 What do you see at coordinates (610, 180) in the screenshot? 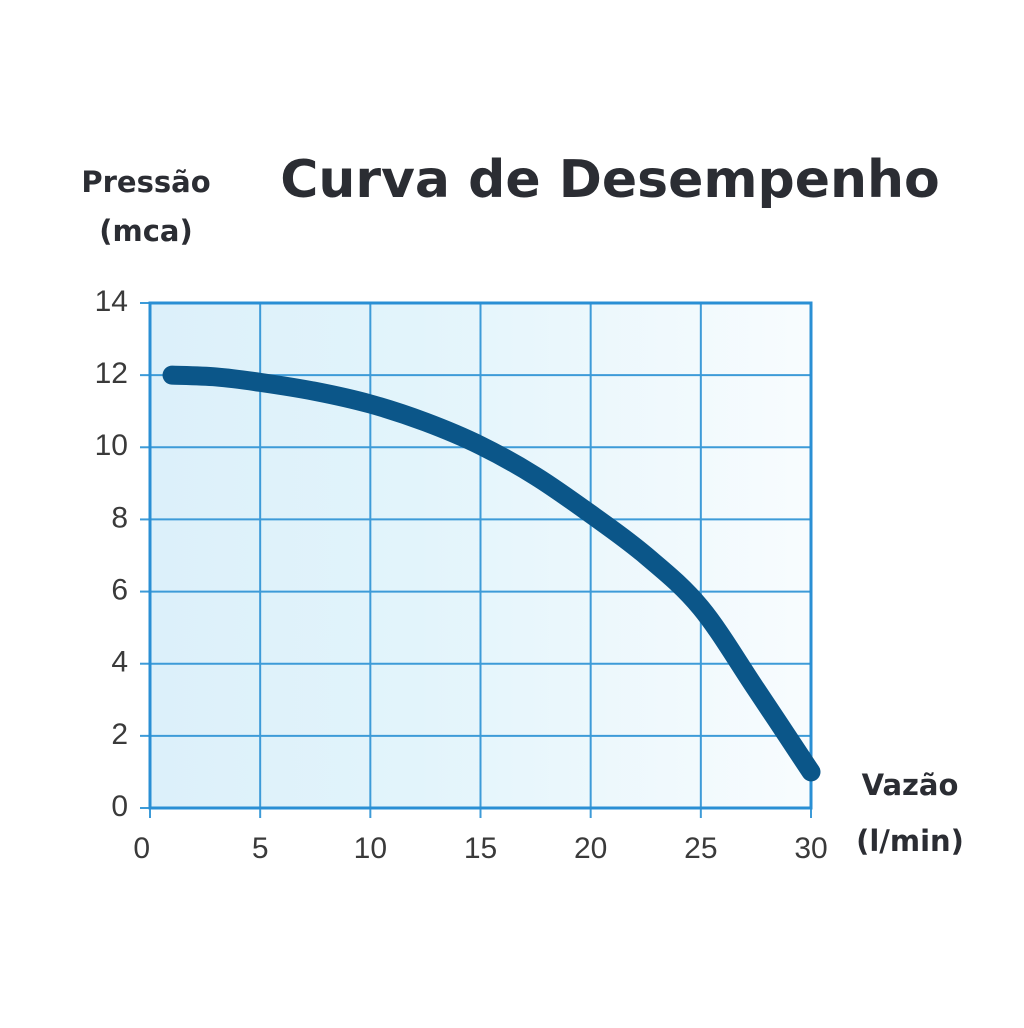
I see `chart-title: Curva de Desempenho` at bounding box center [610, 180].